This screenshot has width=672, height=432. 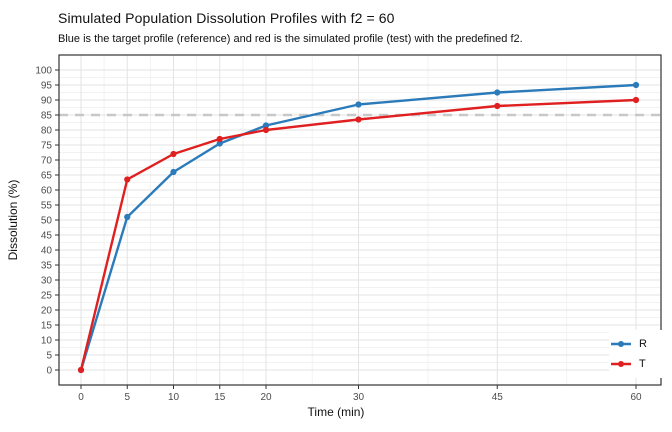 What do you see at coordinates (336, 412) in the screenshot?
I see `x-axis-title: Time (min)` at bounding box center [336, 412].